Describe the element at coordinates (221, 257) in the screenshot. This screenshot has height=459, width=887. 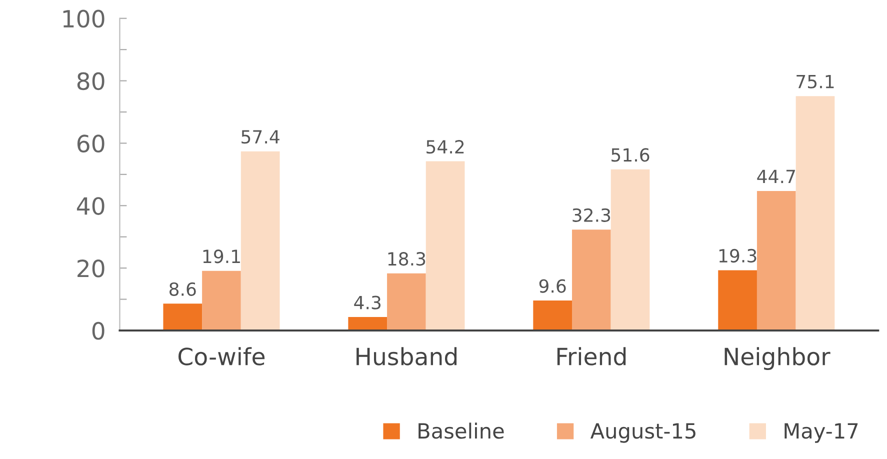
I see `data-label: 19.1` at that location.